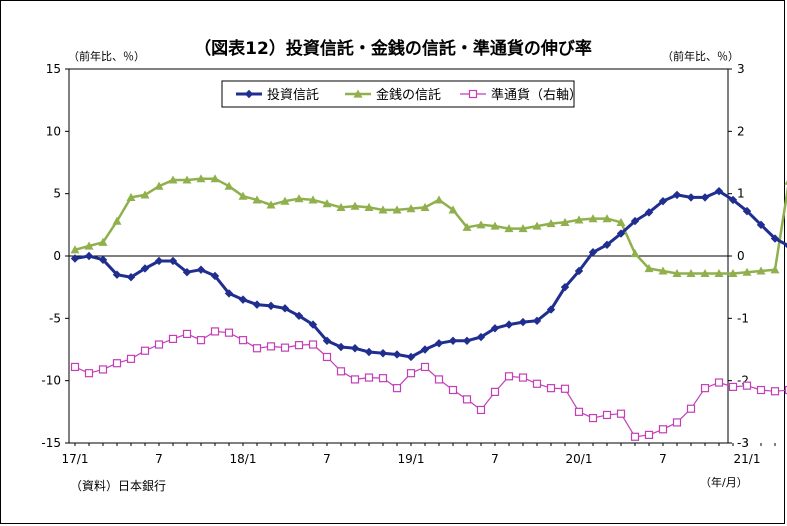  Describe the element at coordinates (53, 131) in the screenshot. I see `left-tick-label: 10` at that location.